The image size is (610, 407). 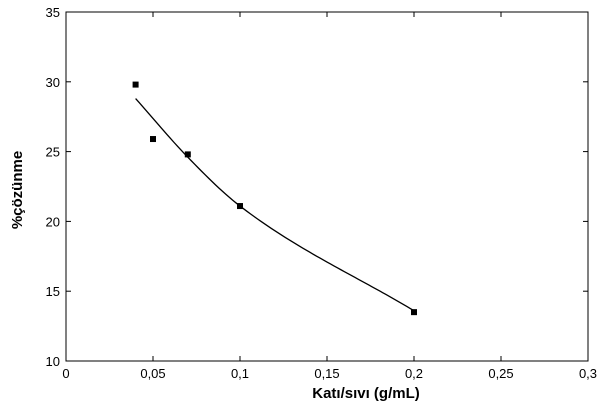 I want to click on y-tick-label: 25, so click(x=53, y=152).